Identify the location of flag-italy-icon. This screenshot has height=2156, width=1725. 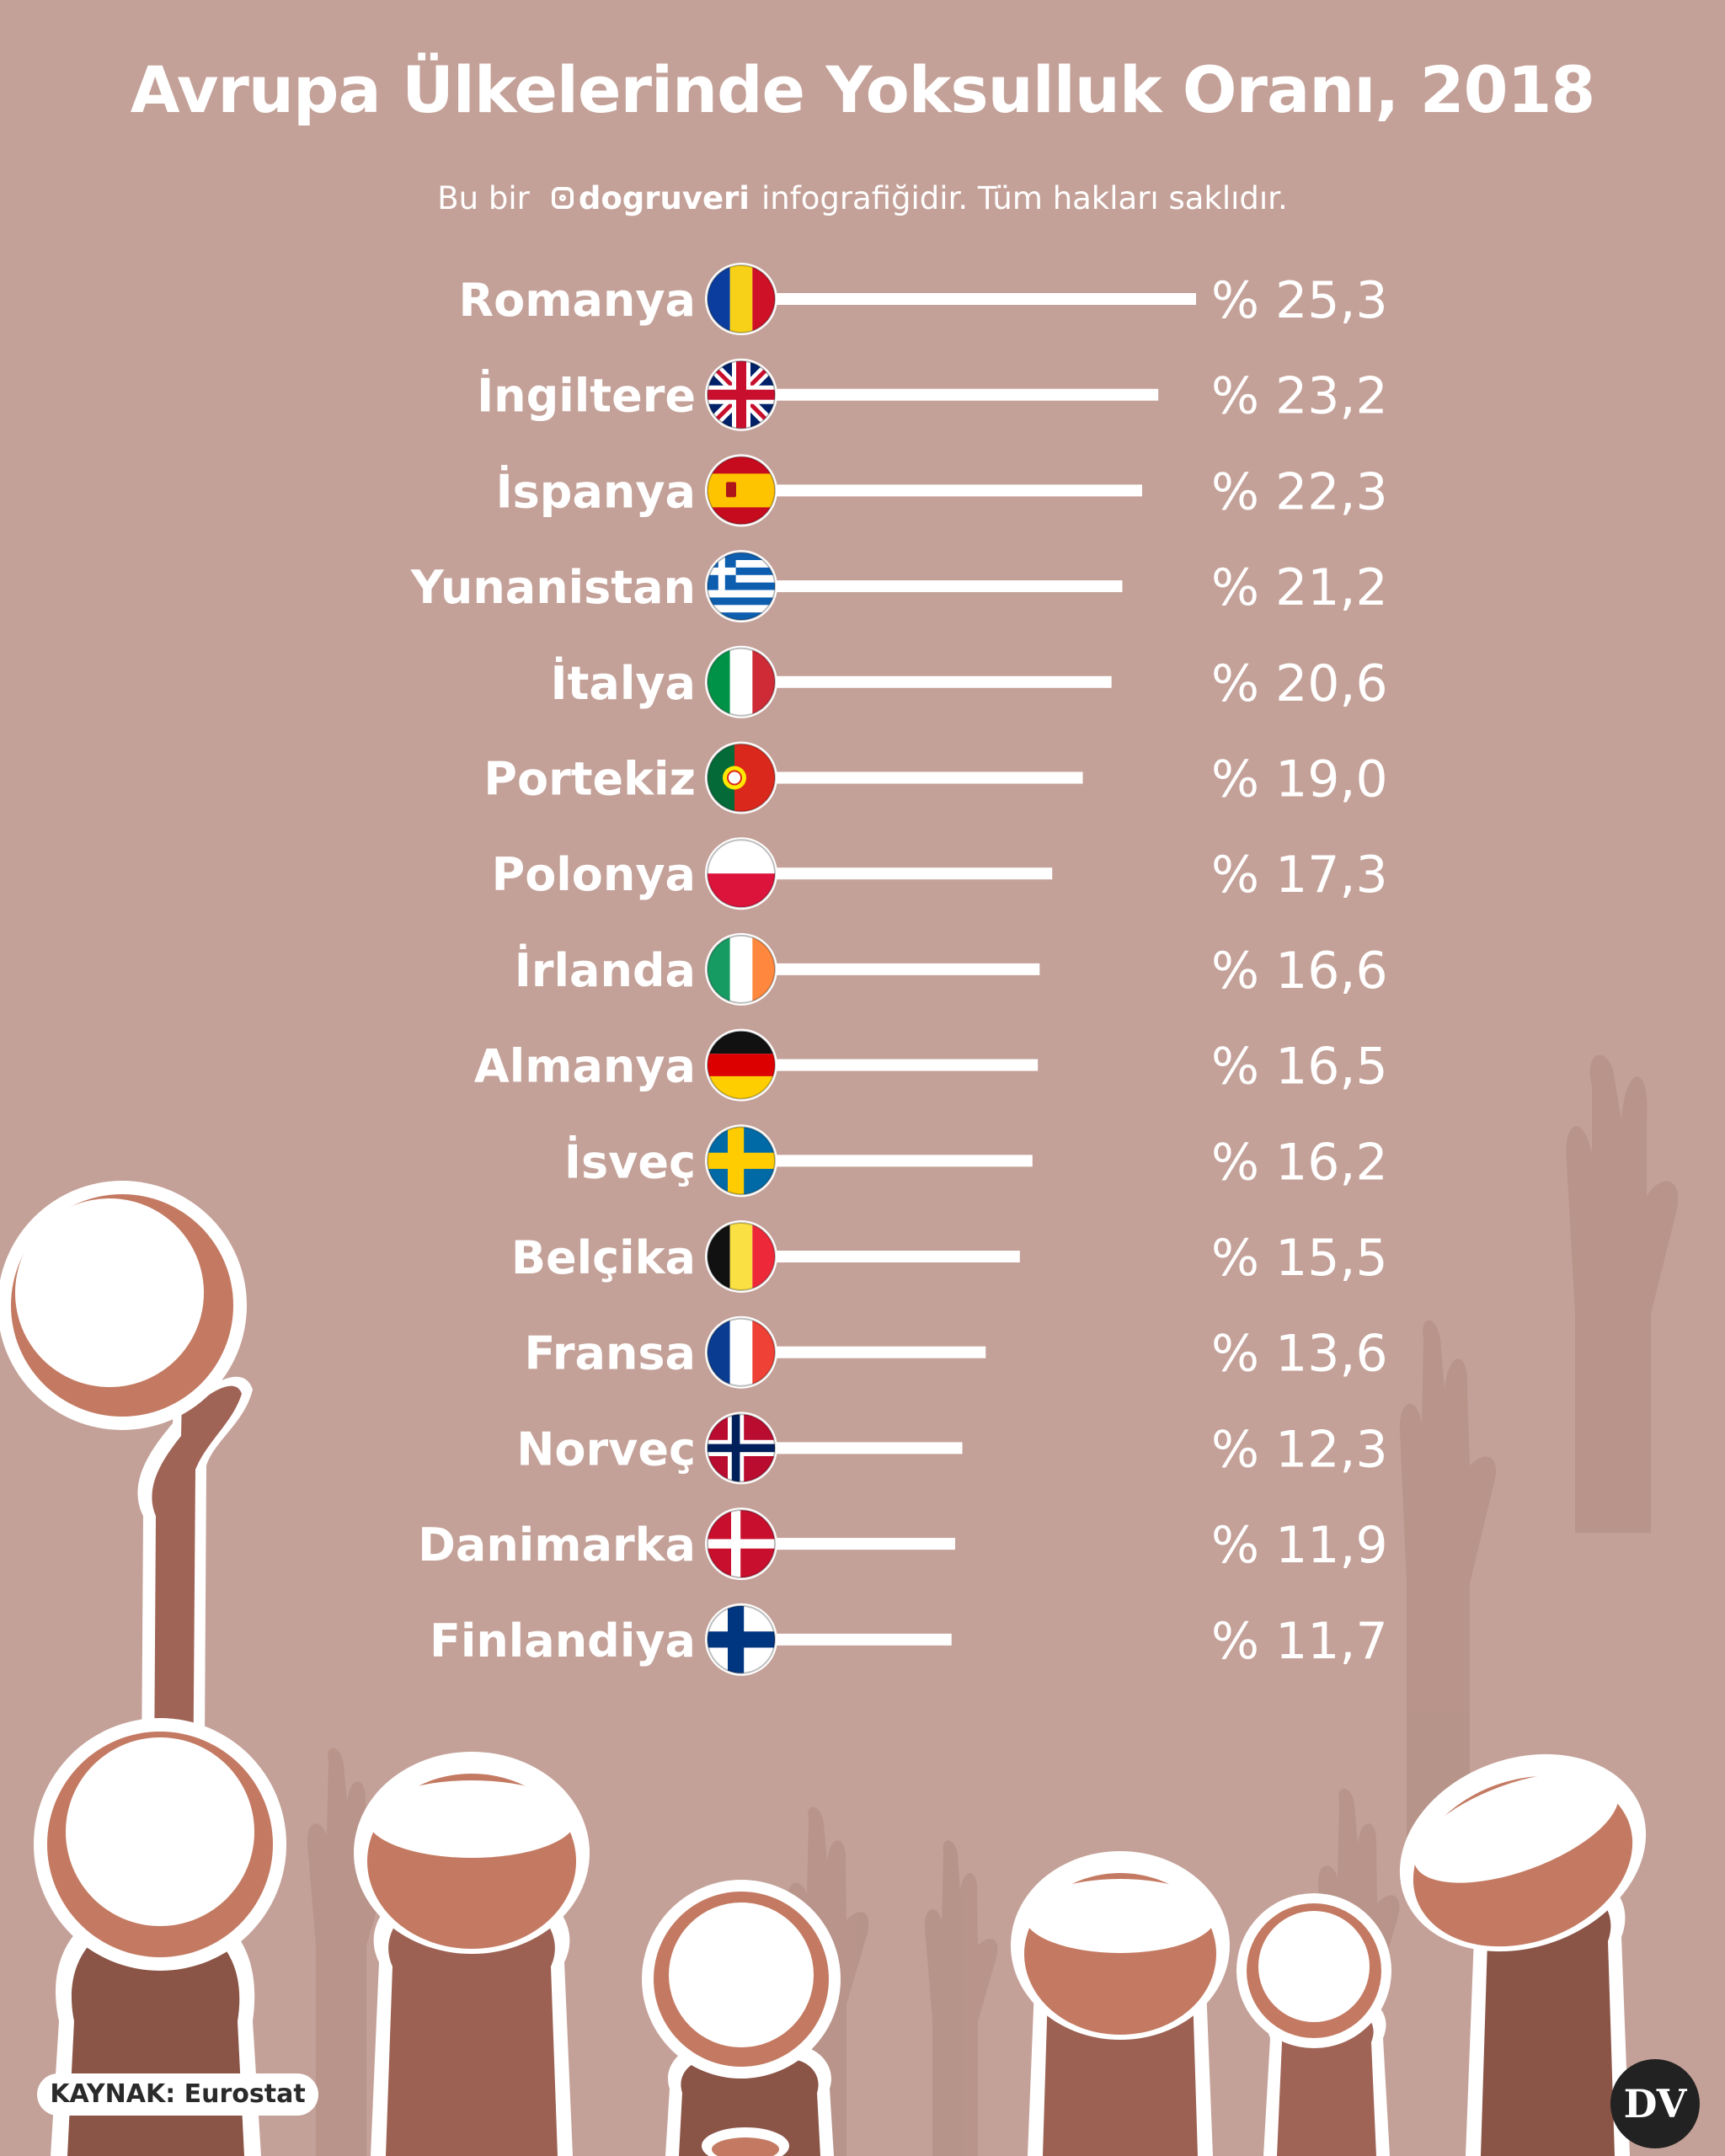
(741, 681).